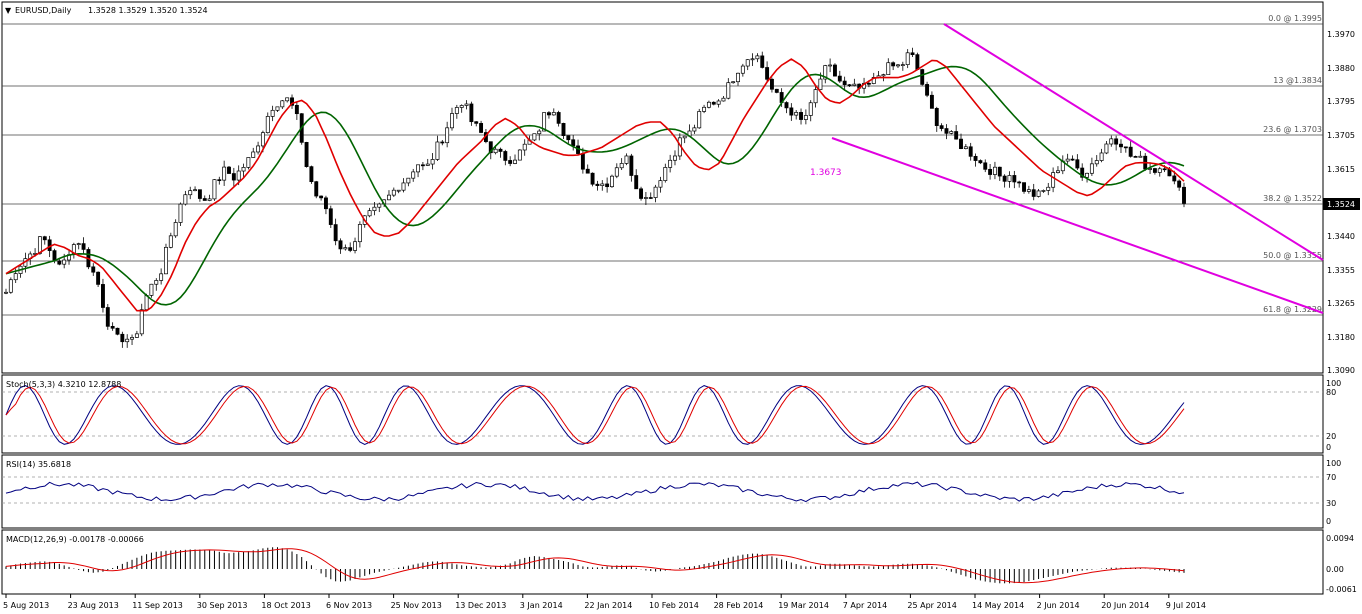 This screenshot has height=614, width=1362. Describe the element at coordinates (662, 562) in the screenshot. I see `macd-panel` at that location.